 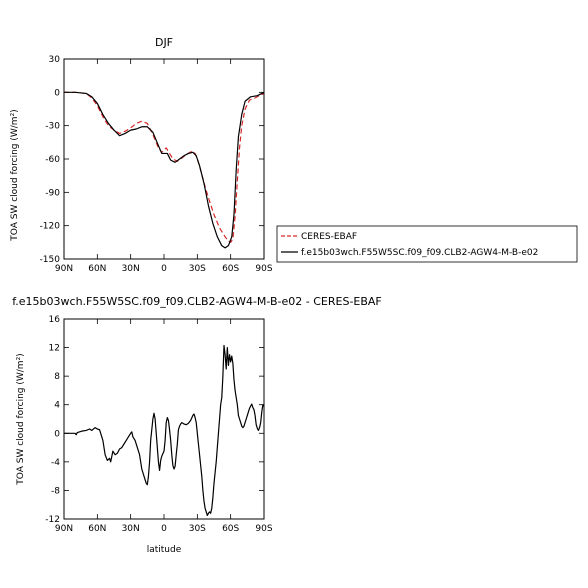 I want to click on chart-title: DJF, so click(x=164, y=42).